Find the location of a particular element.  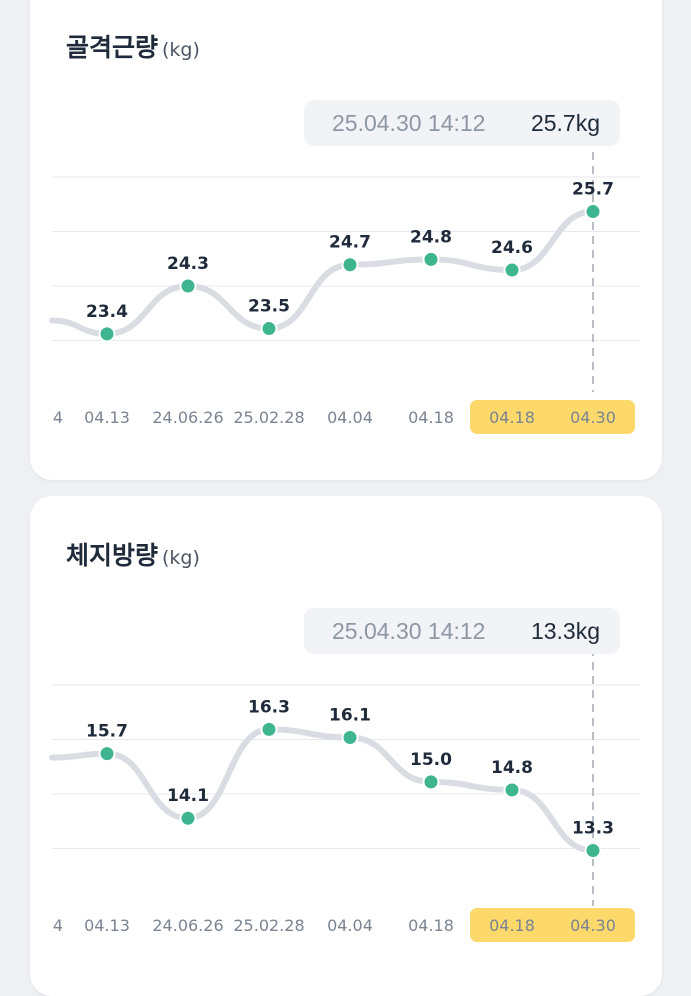

data-label: 14.8 is located at coordinates (512, 768).